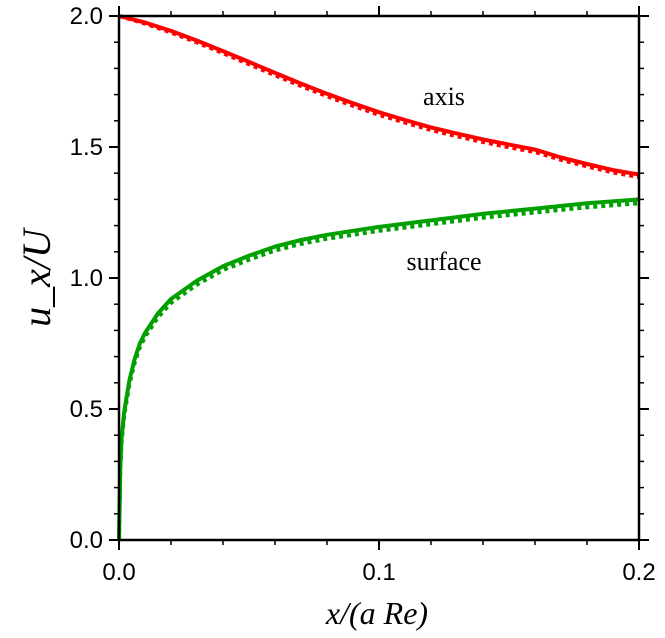  I want to click on x-axis-label-text: x/(a Re), so click(376, 613).